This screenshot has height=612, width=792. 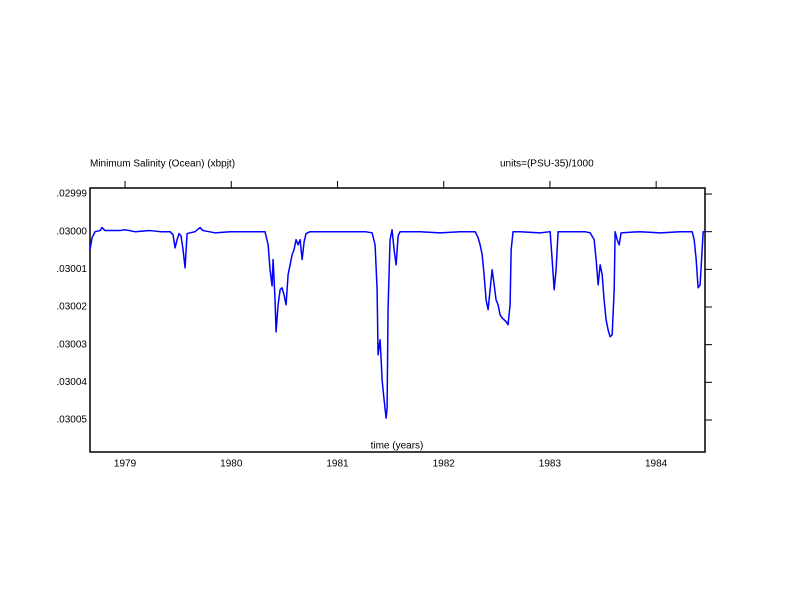 What do you see at coordinates (444, 464) in the screenshot?
I see `x-tick-label: 1982` at bounding box center [444, 464].